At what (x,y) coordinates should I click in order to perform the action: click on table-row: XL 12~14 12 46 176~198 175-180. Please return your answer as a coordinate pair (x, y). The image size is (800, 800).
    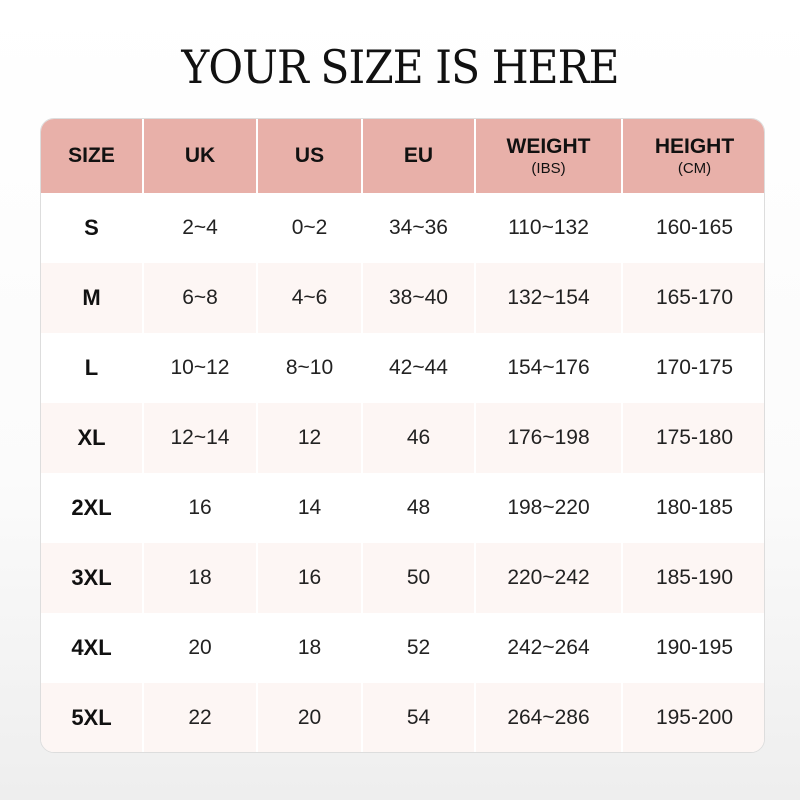
    Looking at the image, I should click on (402, 438).